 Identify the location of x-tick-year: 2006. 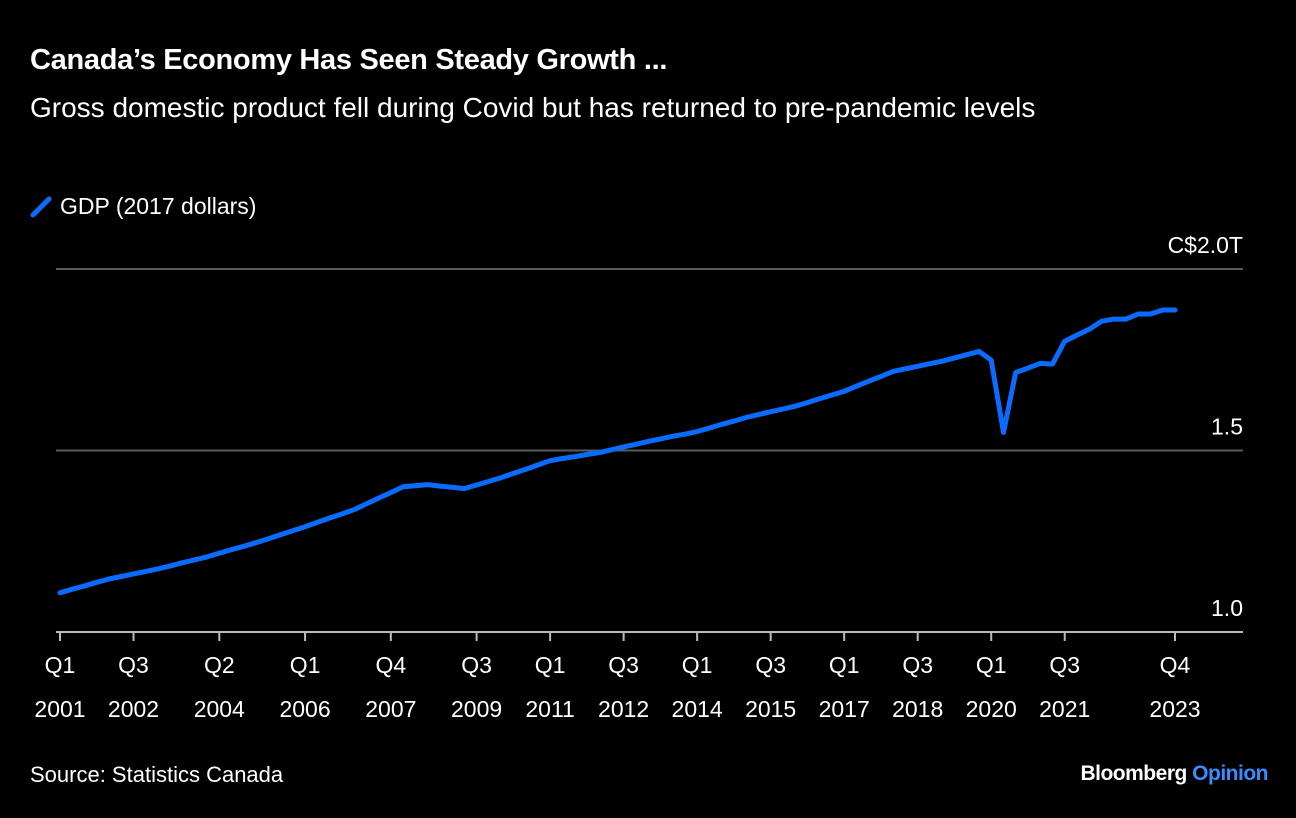
(304, 709).